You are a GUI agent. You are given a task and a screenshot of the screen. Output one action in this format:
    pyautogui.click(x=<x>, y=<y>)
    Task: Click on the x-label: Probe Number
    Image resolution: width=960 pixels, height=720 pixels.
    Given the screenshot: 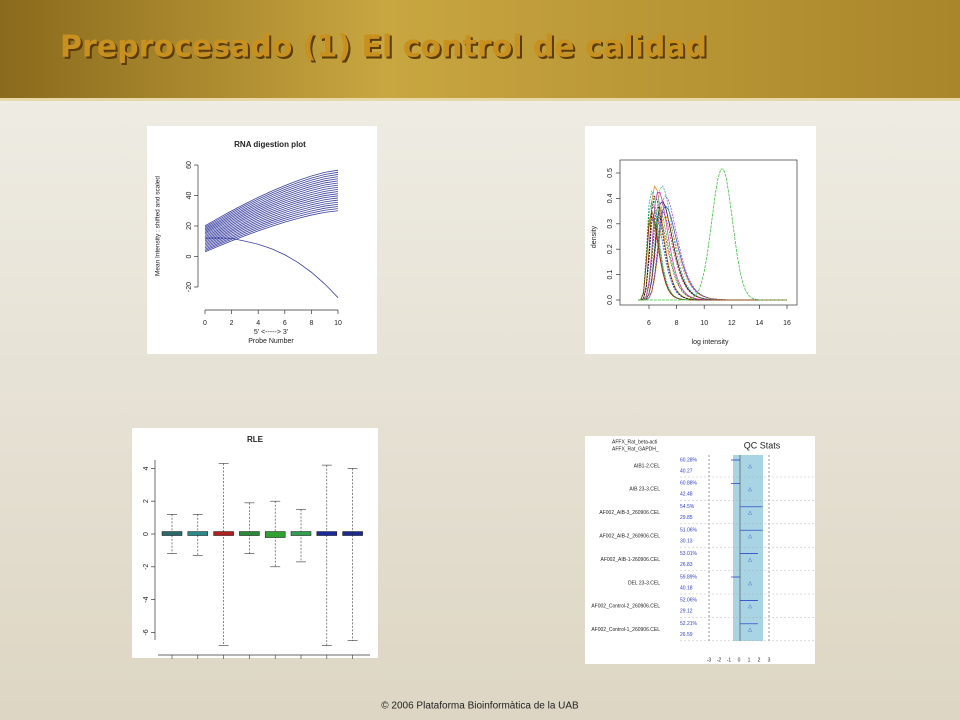 What is the action you would take?
    pyautogui.click(x=271, y=341)
    